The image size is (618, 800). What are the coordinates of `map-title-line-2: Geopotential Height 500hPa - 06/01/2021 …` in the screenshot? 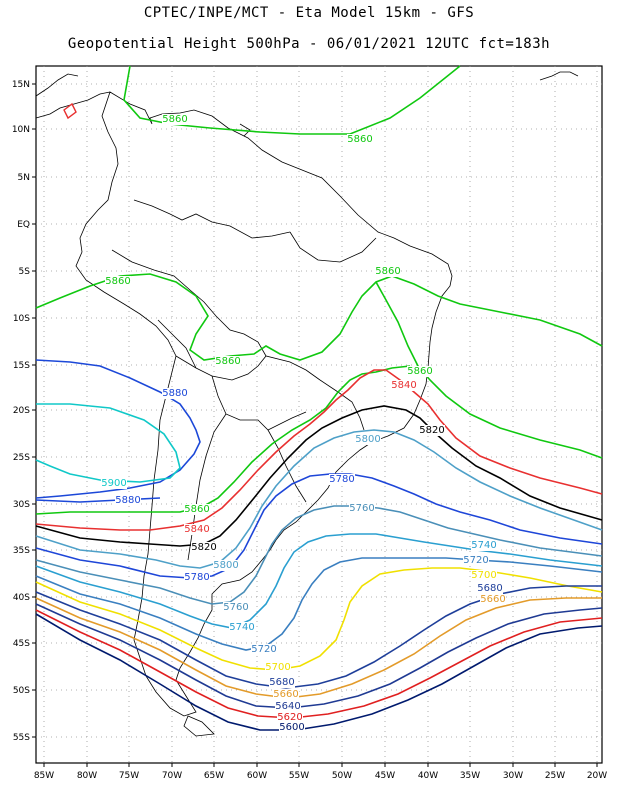 It's located at (309, 44).